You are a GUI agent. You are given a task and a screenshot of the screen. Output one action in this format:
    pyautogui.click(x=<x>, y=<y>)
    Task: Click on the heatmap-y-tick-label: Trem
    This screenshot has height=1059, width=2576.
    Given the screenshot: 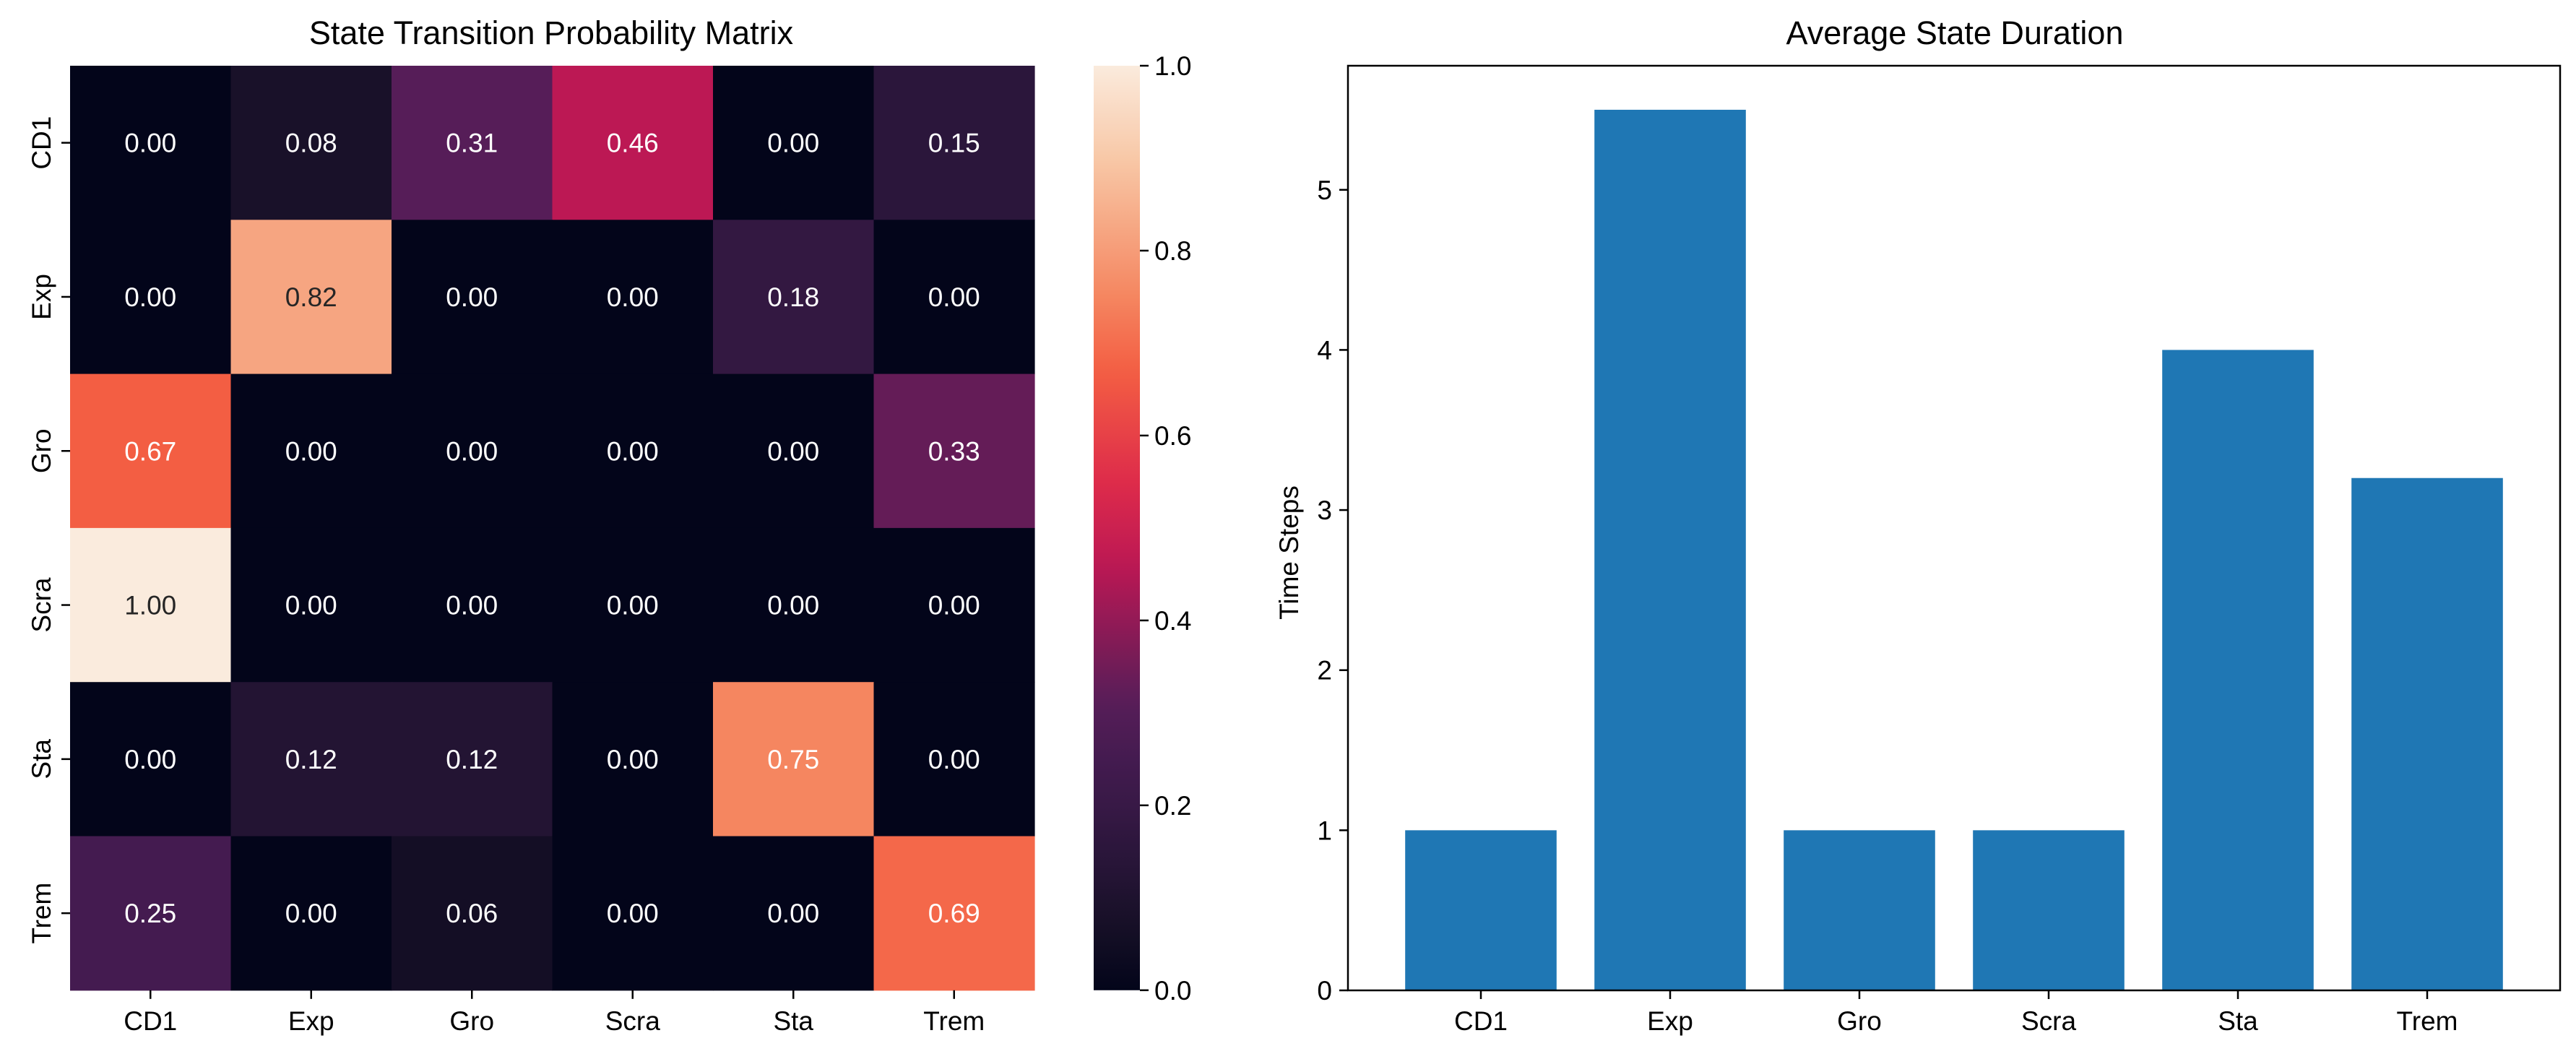 What is the action you would take?
    pyautogui.click(x=41, y=913)
    